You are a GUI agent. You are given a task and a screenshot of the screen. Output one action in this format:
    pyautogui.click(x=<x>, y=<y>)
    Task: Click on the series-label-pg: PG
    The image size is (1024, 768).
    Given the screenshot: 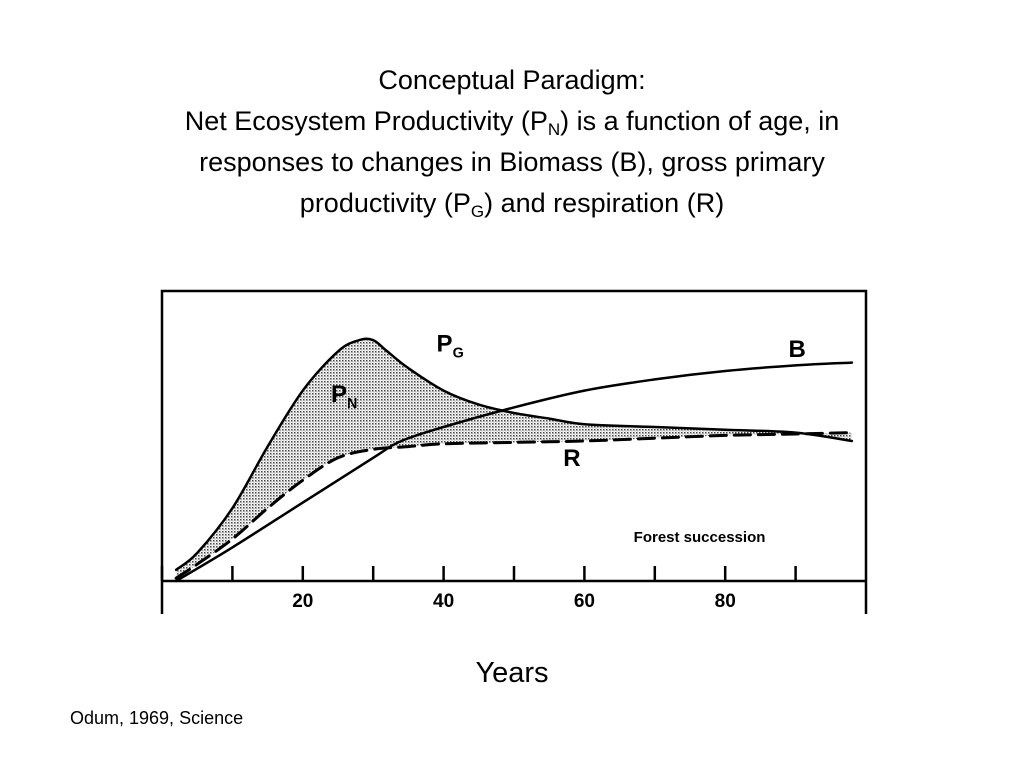 What is the action you would take?
    pyautogui.click(x=450, y=345)
    